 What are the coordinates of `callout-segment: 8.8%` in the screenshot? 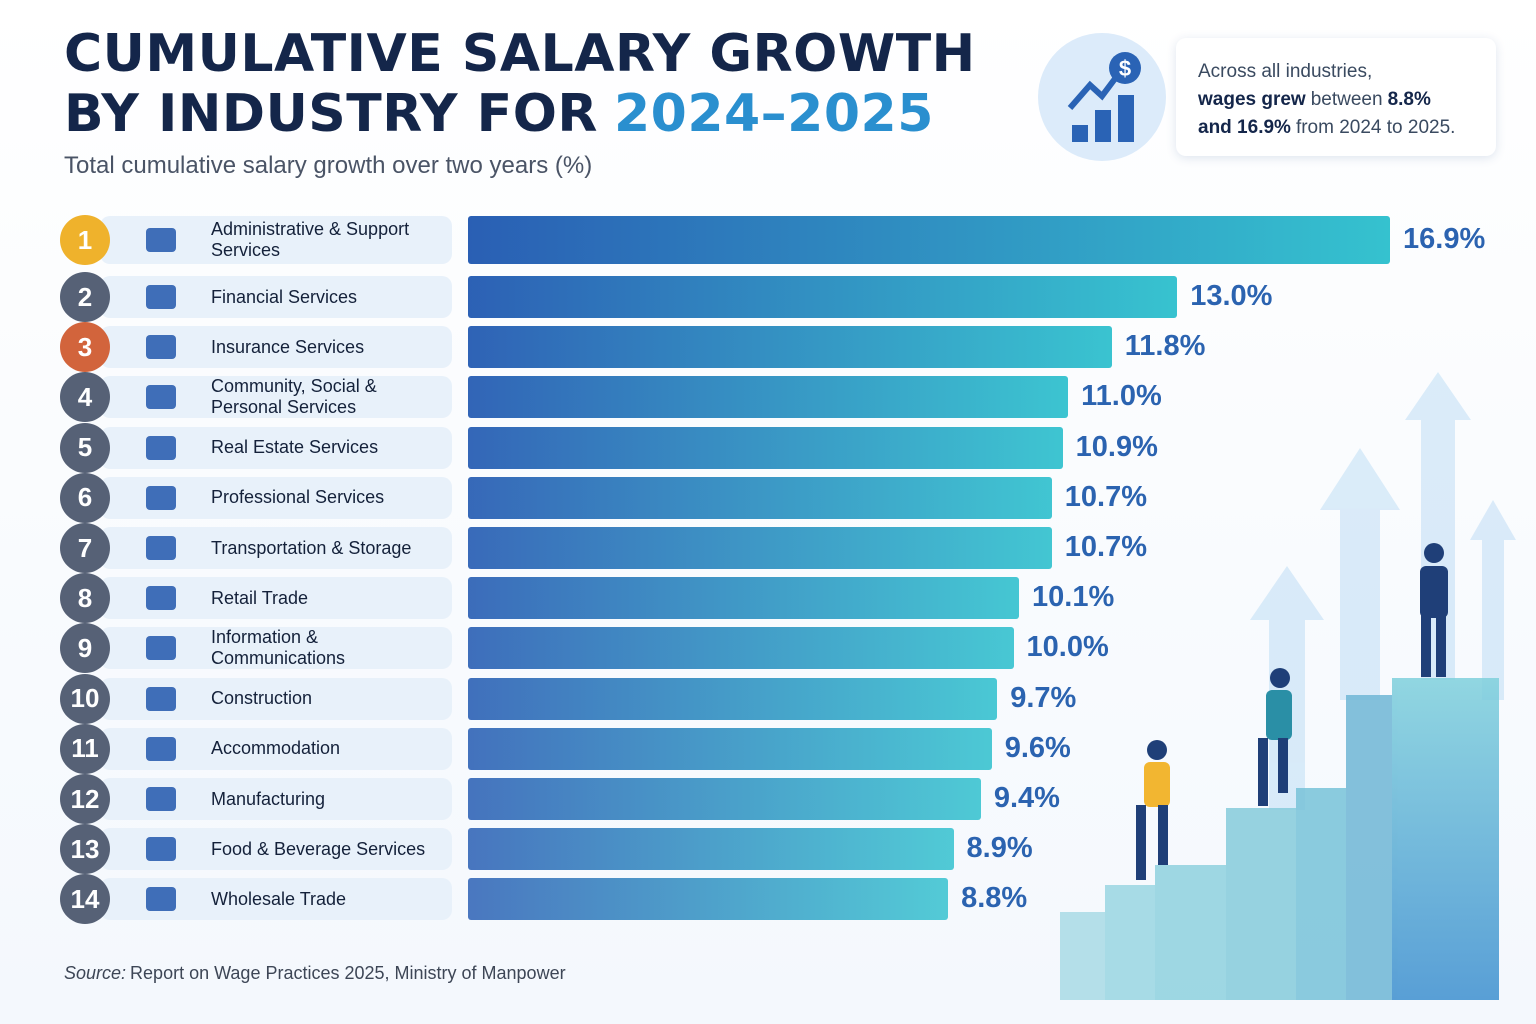 It's located at (1409, 99).